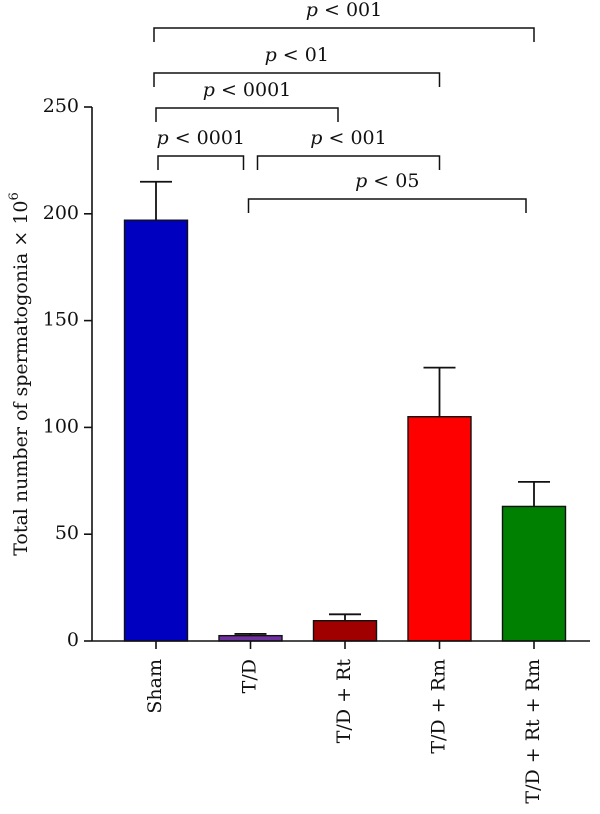 The height and width of the screenshot is (814, 600). What do you see at coordinates (61, 213) in the screenshot?
I see `y-tick-label: 200` at bounding box center [61, 213].